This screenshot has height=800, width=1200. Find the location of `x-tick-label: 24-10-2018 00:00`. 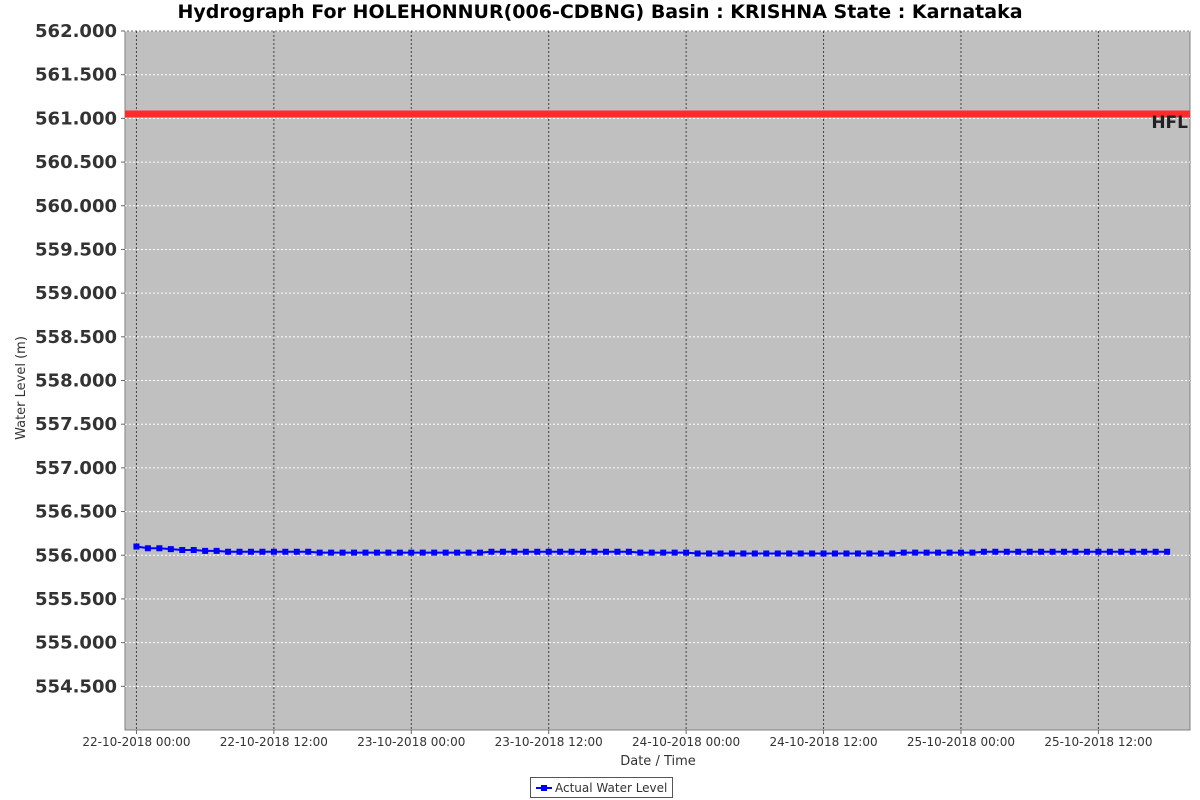

x-tick-label: 24-10-2018 00:00 is located at coordinates (686, 742).